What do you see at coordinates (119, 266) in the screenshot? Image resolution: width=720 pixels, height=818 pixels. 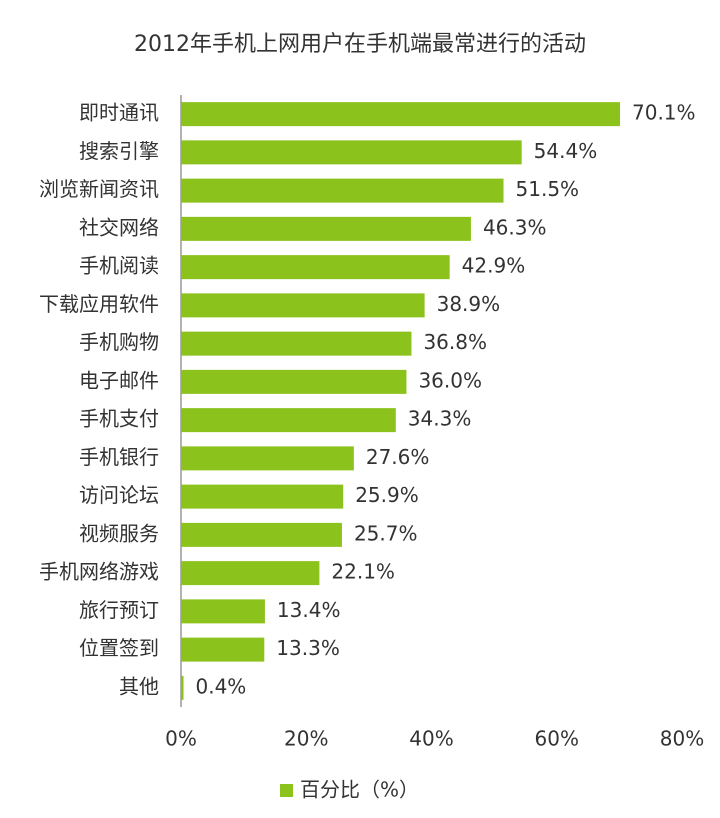 I see `y-tick-label: 手机阅读` at bounding box center [119, 266].